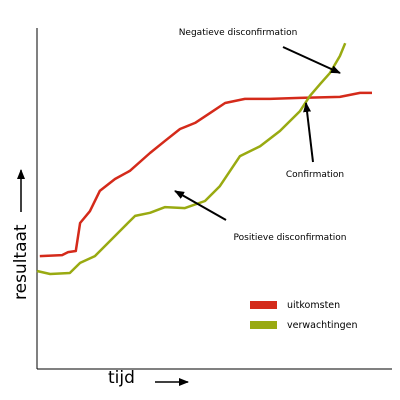 Image resolution: width=400 pixels, height=400 pixels. What do you see at coordinates (290, 238) in the screenshot?
I see `annotation: Positieve disconfirmation` at bounding box center [290, 238].